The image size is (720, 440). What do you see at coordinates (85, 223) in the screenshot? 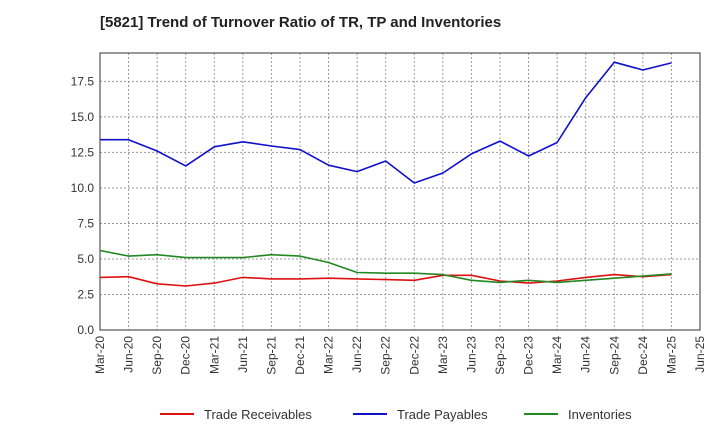
I see `y-tick-label: 7.5` at bounding box center [85, 223].